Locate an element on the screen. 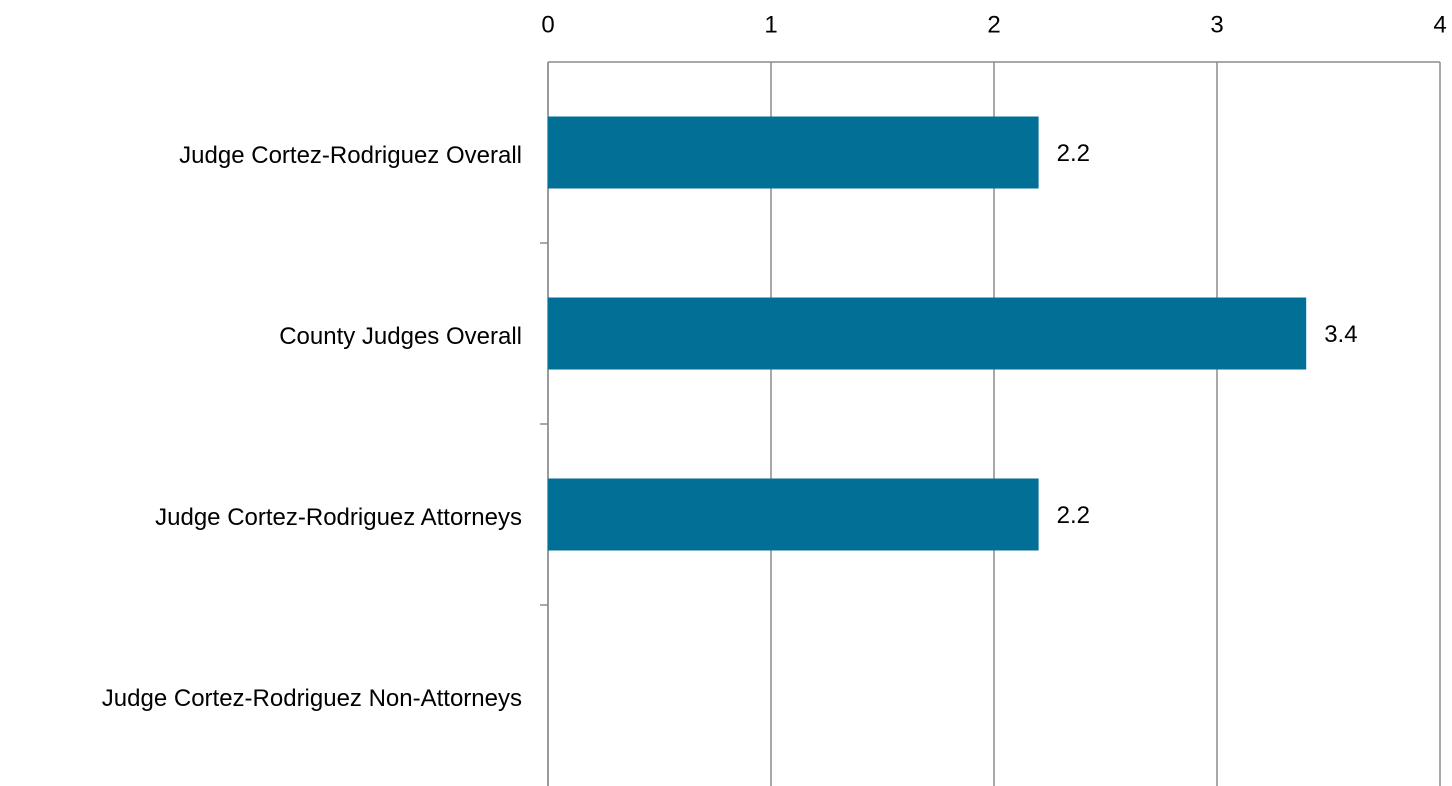 The image size is (1452, 786). data-label: 3.4 is located at coordinates (1340, 334).